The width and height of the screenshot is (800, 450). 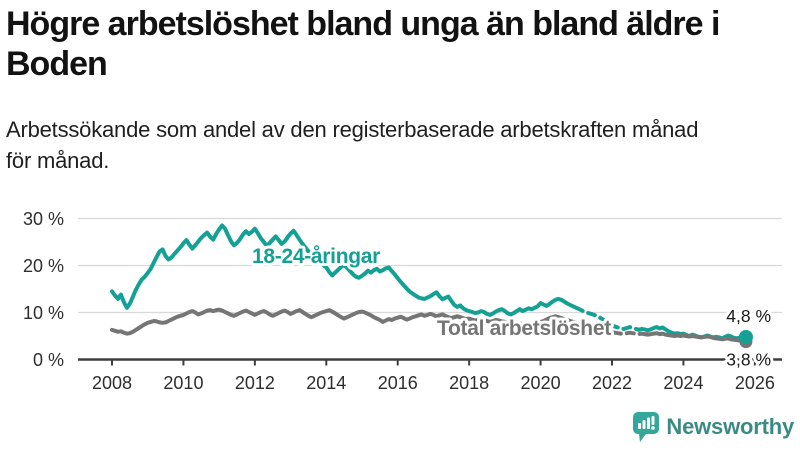 I want to click on y-axis-label-20: 20 %, so click(x=43, y=266).